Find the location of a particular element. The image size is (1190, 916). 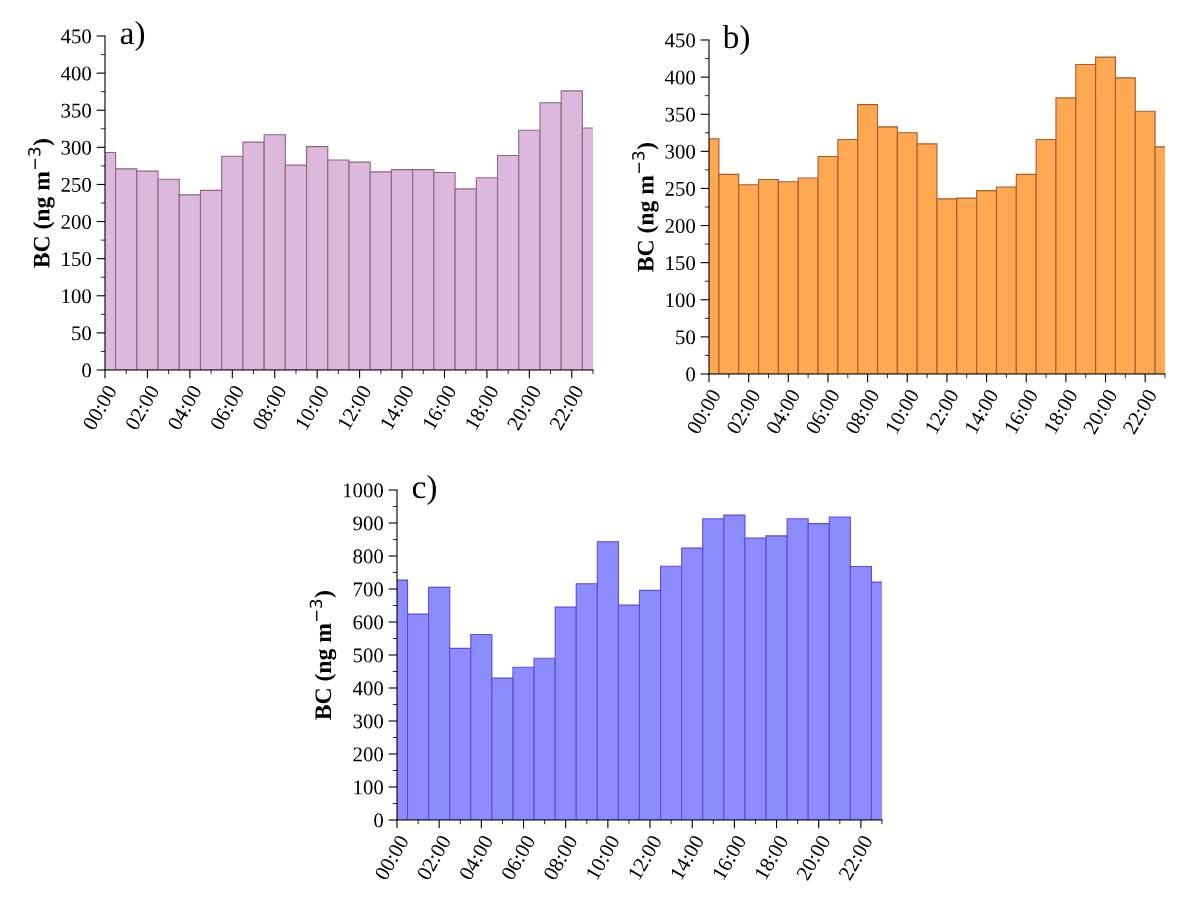

chart-title: a) is located at coordinates (132, 36).